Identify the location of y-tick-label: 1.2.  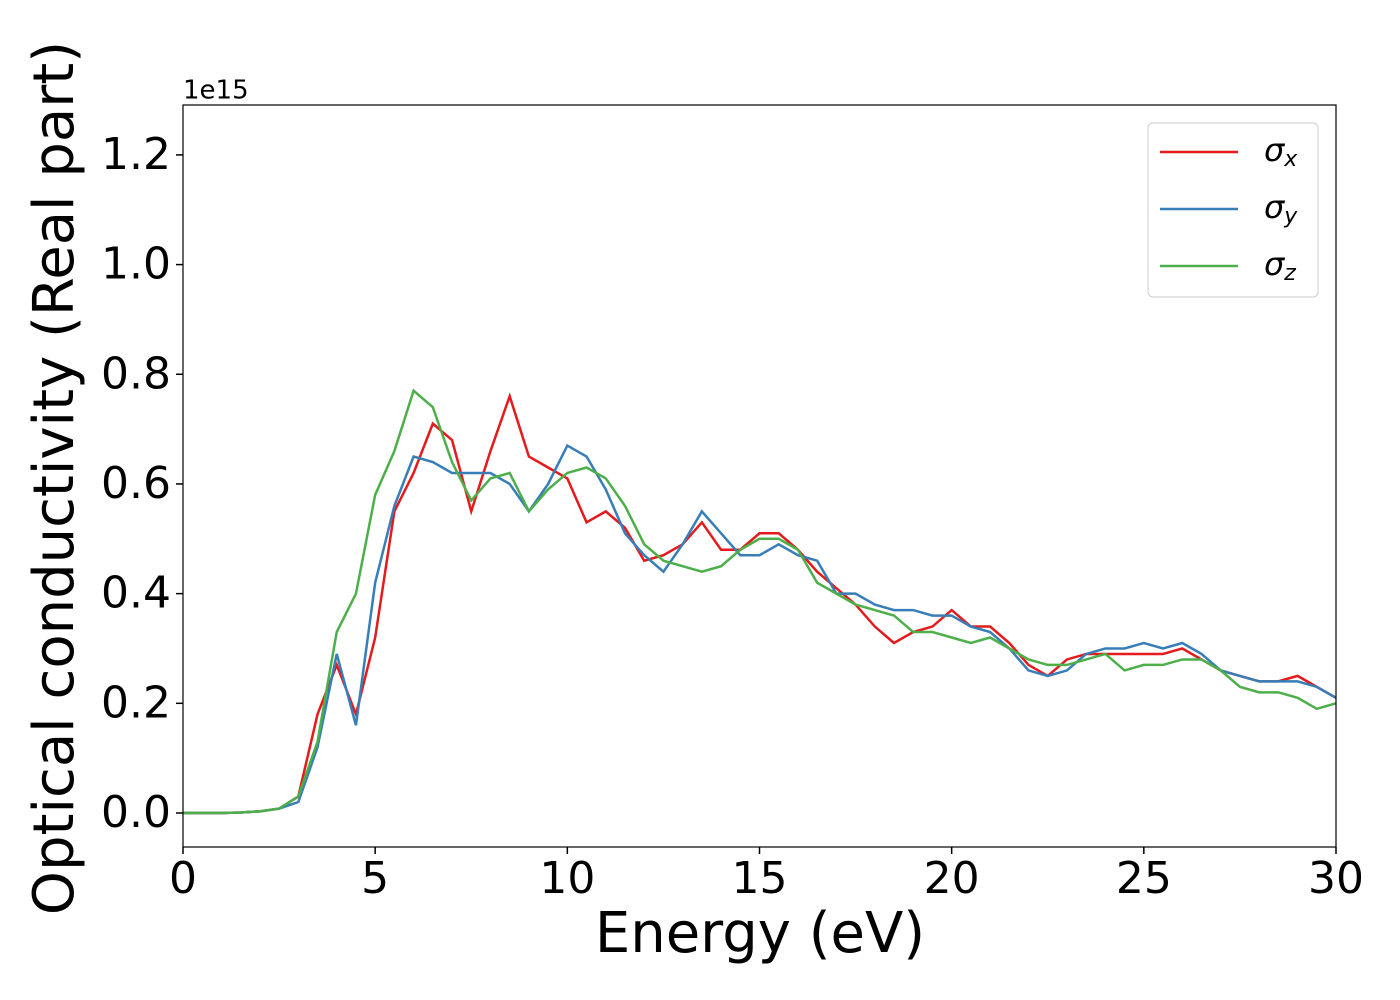
(136, 154).